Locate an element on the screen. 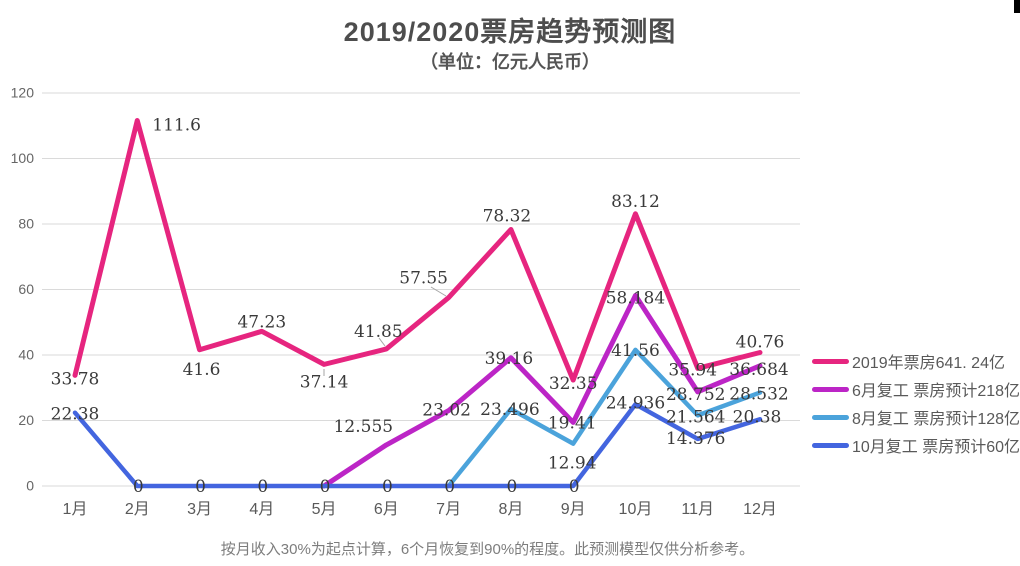 The height and width of the screenshot is (566, 1020). chart-header: 2019/2020票房趋势预测图 （单位：亿元人民币） is located at coordinates (510, 44).